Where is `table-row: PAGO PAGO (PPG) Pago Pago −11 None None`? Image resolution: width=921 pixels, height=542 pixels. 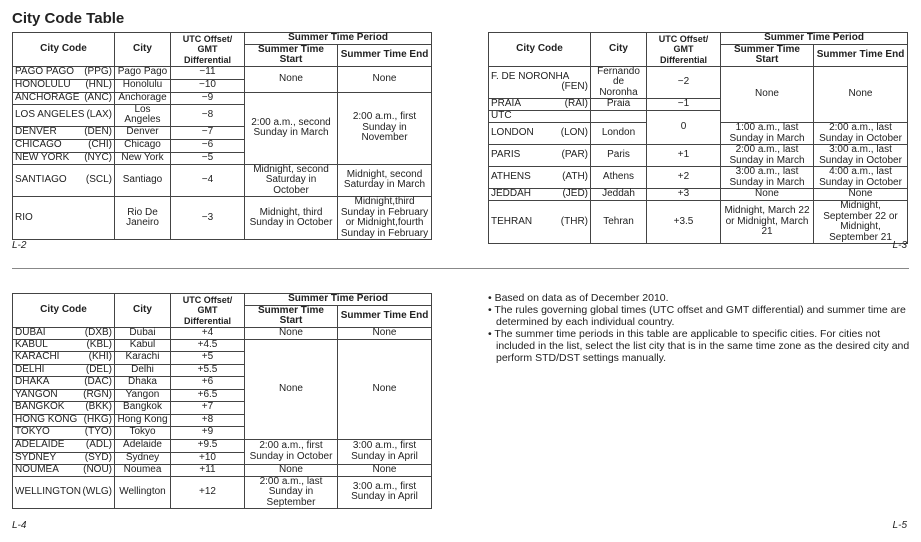 table-row: PAGO PAGO (PPG) Pago Pago −11 None None is located at coordinates (222, 79).